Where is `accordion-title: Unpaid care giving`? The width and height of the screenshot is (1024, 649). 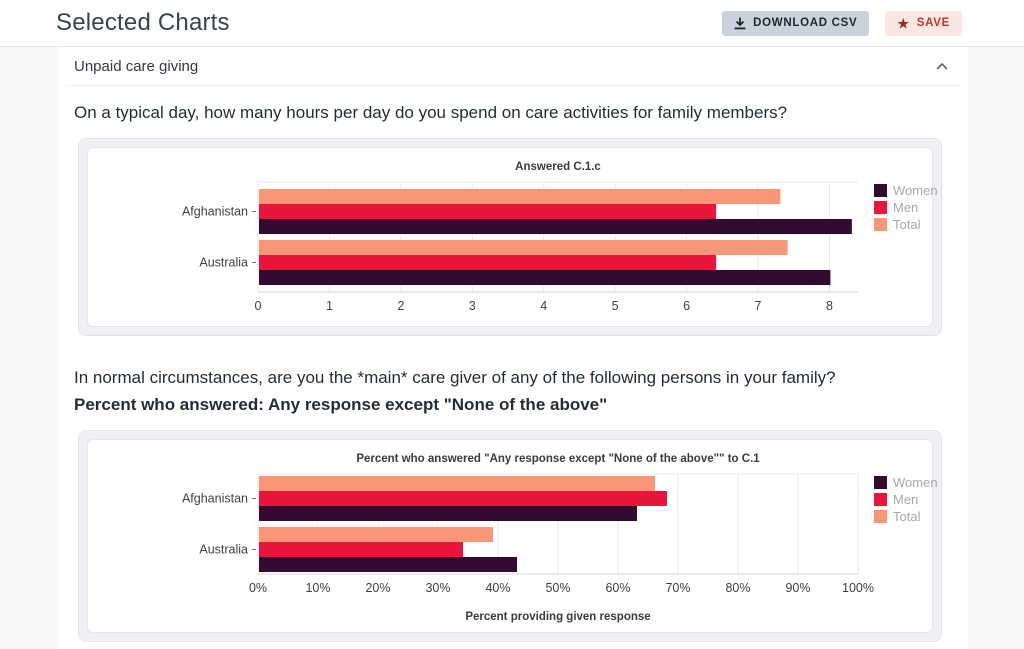 accordion-title: Unpaid care giving is located at coordinates (136, 66).